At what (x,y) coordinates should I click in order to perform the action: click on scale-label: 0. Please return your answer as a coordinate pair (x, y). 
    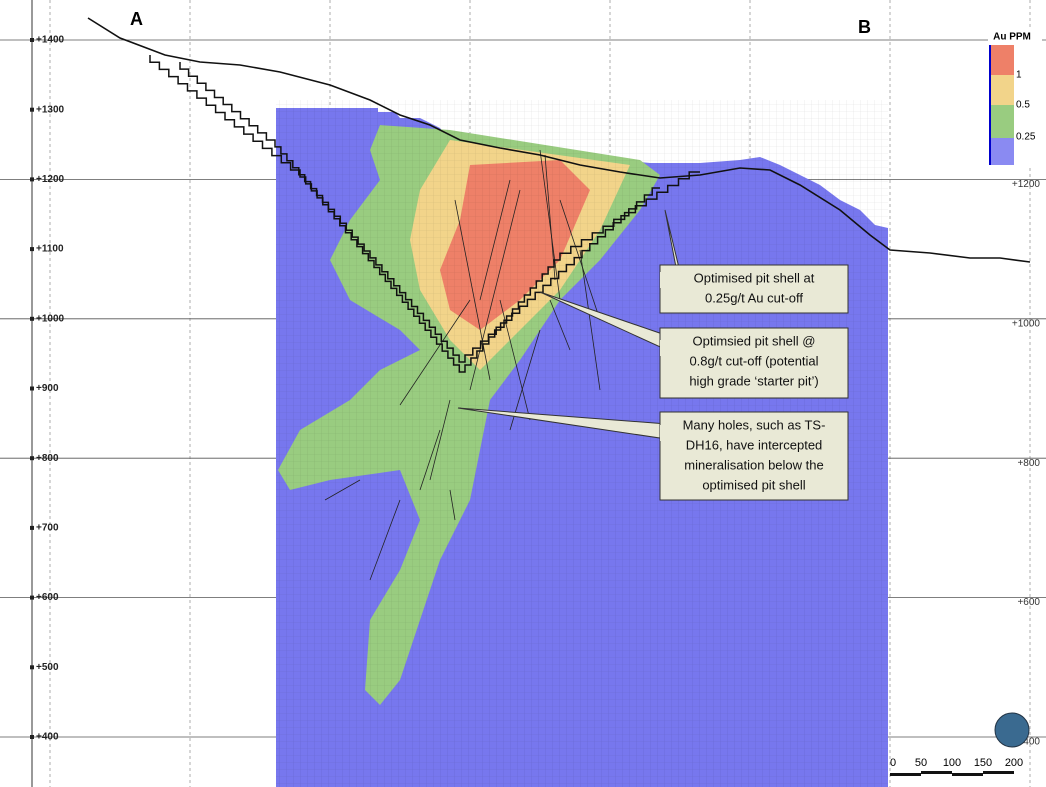
    Looking at the image, I should click on (893, 763).